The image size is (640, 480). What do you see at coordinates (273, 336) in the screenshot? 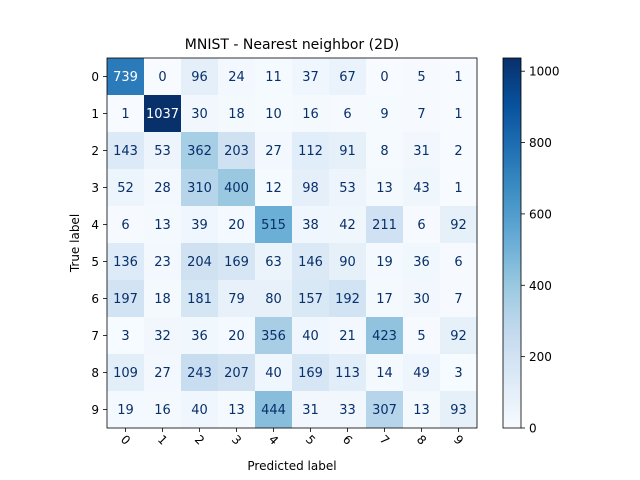
I see `cell-value-label: 356` at bounding box center [273, 336].